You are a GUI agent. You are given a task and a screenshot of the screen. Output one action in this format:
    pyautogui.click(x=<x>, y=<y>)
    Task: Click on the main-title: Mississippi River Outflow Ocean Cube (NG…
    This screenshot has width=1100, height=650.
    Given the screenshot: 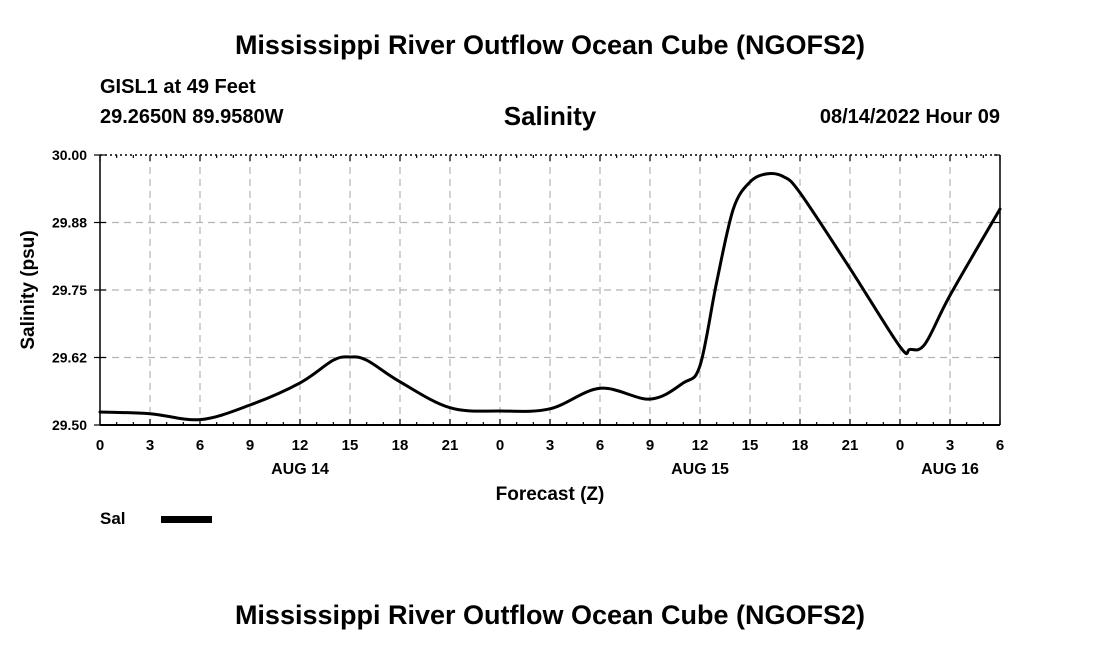 What is the action you would take?
    pyautogui.click(x=550, y=45)
    